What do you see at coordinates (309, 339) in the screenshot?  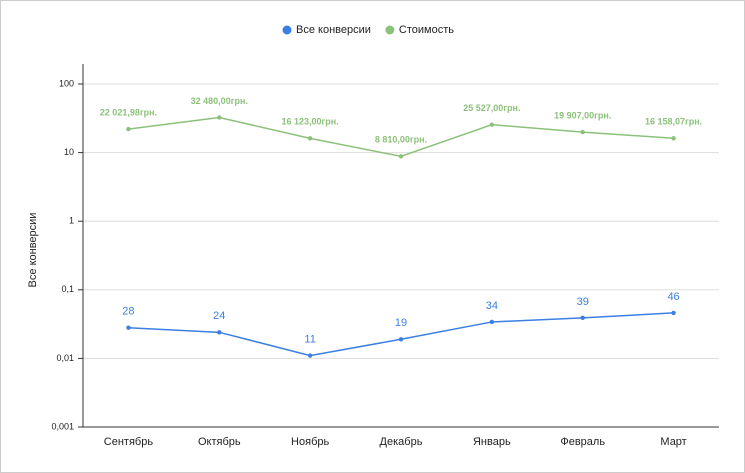 I see `data-label: 11` at bounding box center [309, 339].